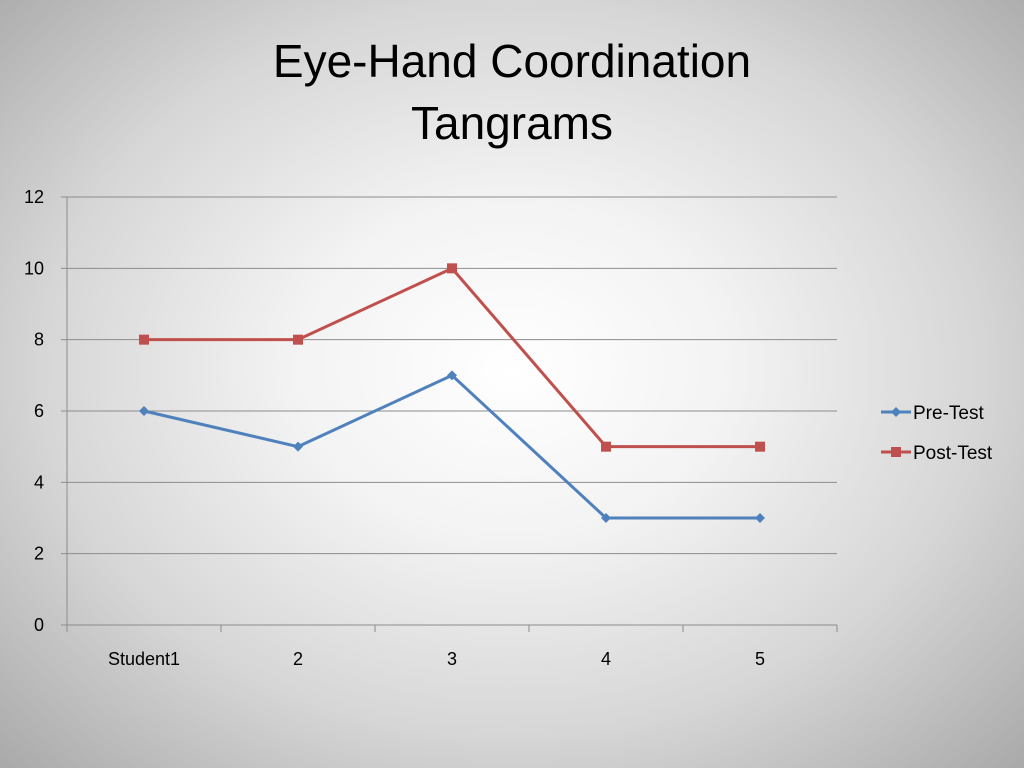  I want to click on x-tick-label: 3, so click(452, 659).